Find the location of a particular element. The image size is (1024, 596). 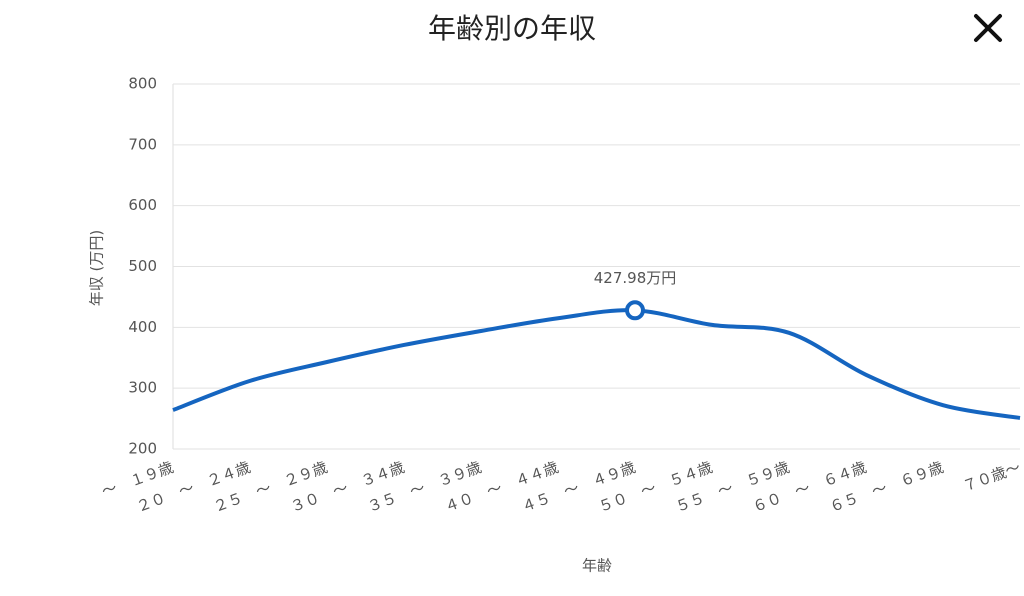

point-marker is located at coordinates (635, 310).